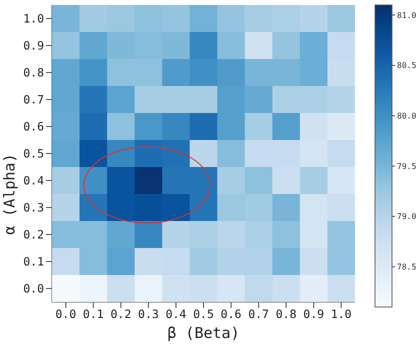 The width and height of the screenshot is (416, 346). What do you see at coordinates (406, 15) in the screenshot?
I see `color-bar-label: 81.0` at bounding box center [406, 15].